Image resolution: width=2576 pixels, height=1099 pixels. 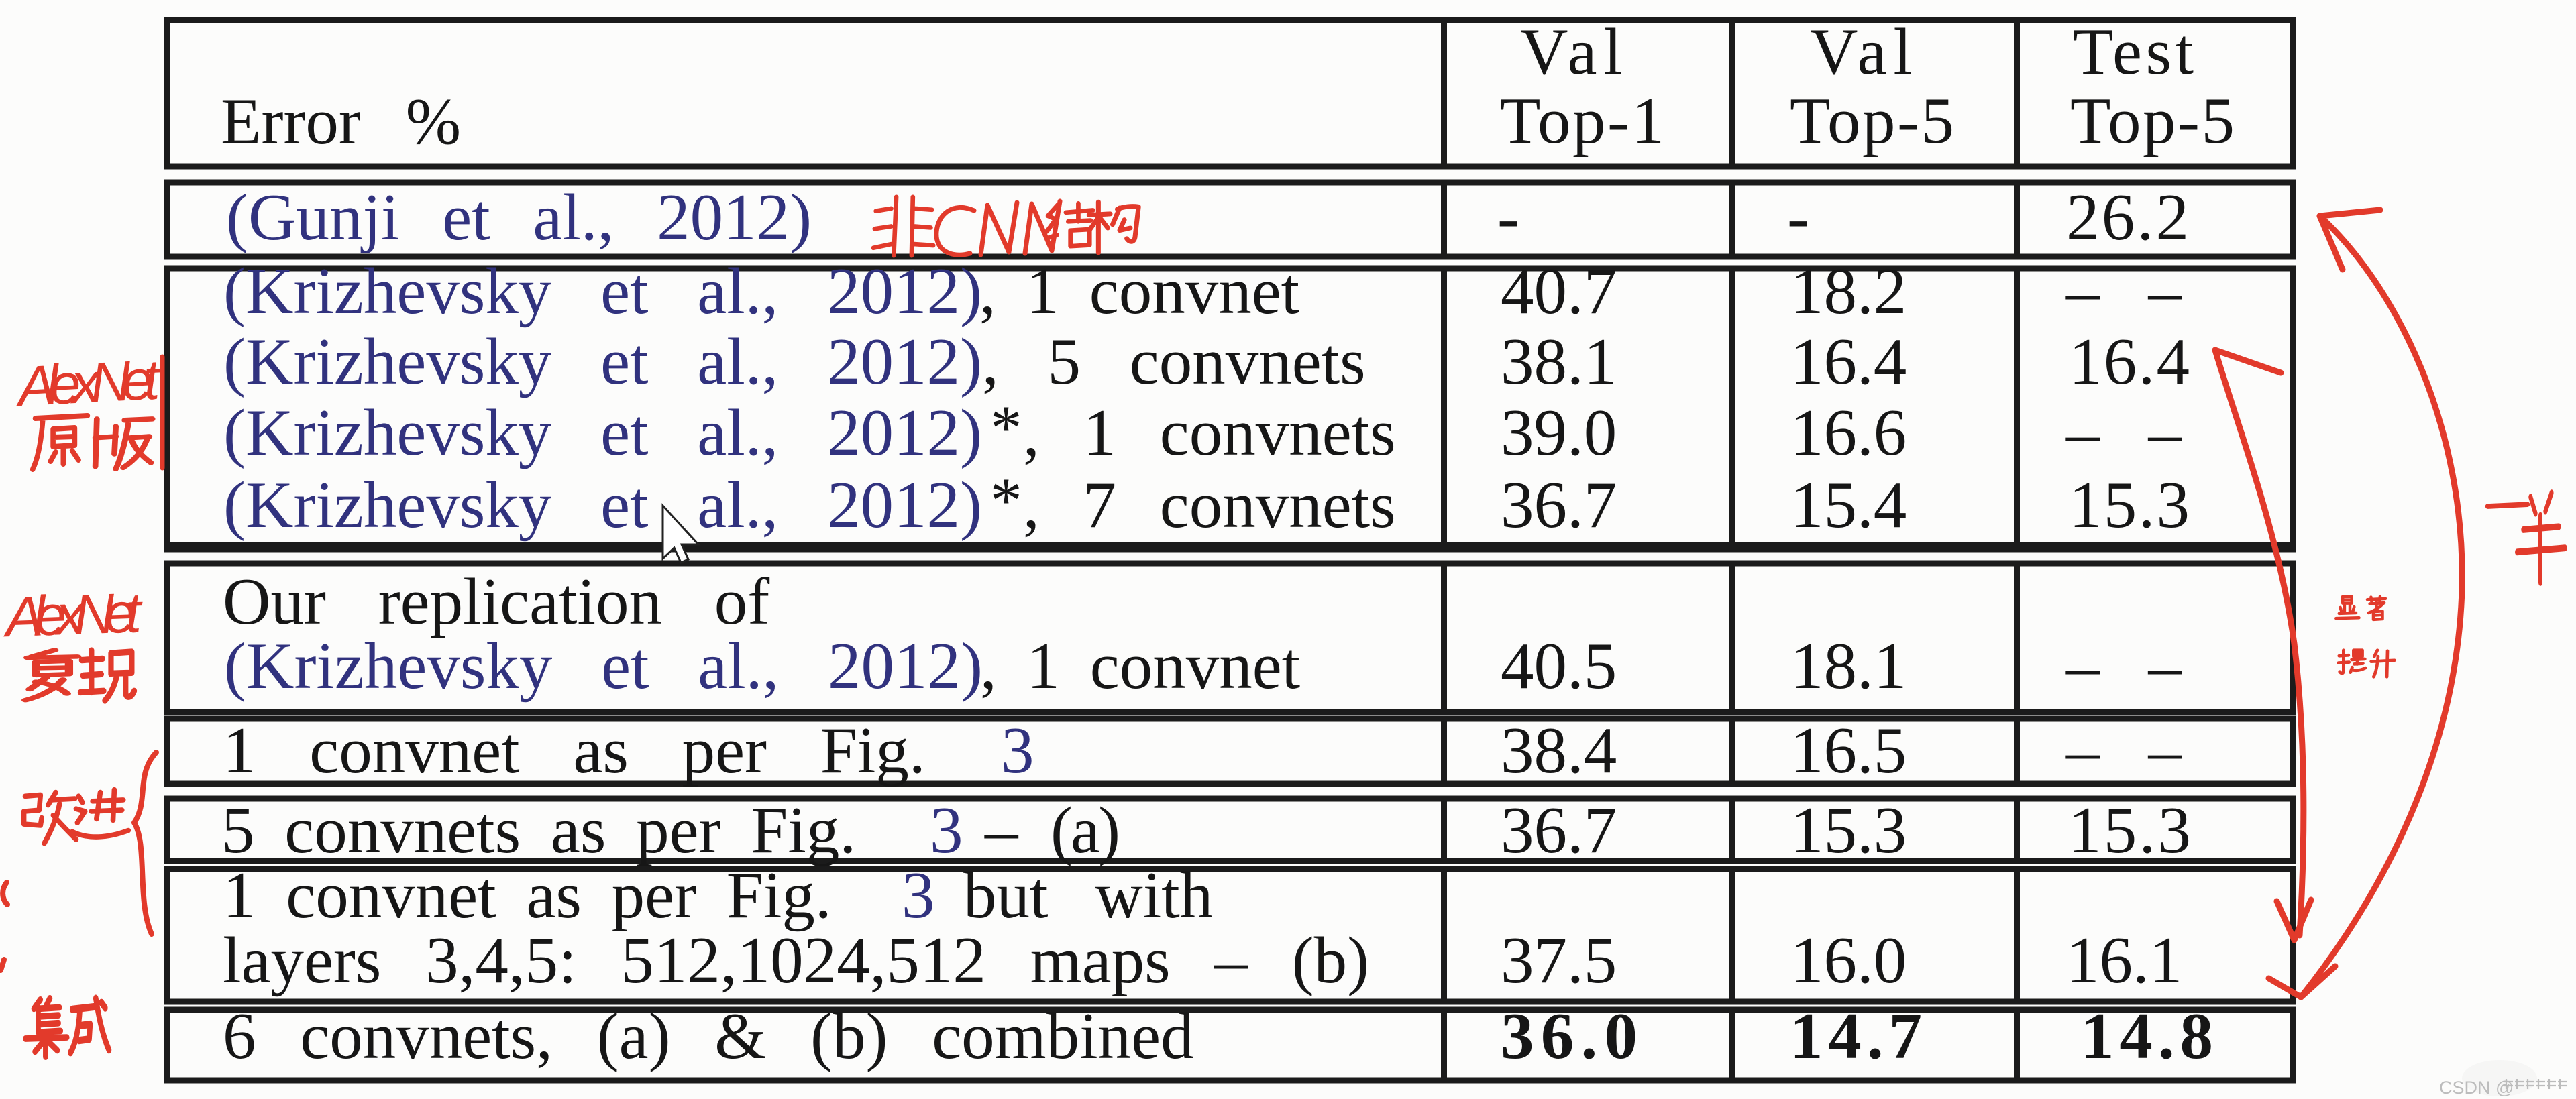 I want to click on svg-text: 38.4, so click(x=1559, y=751).